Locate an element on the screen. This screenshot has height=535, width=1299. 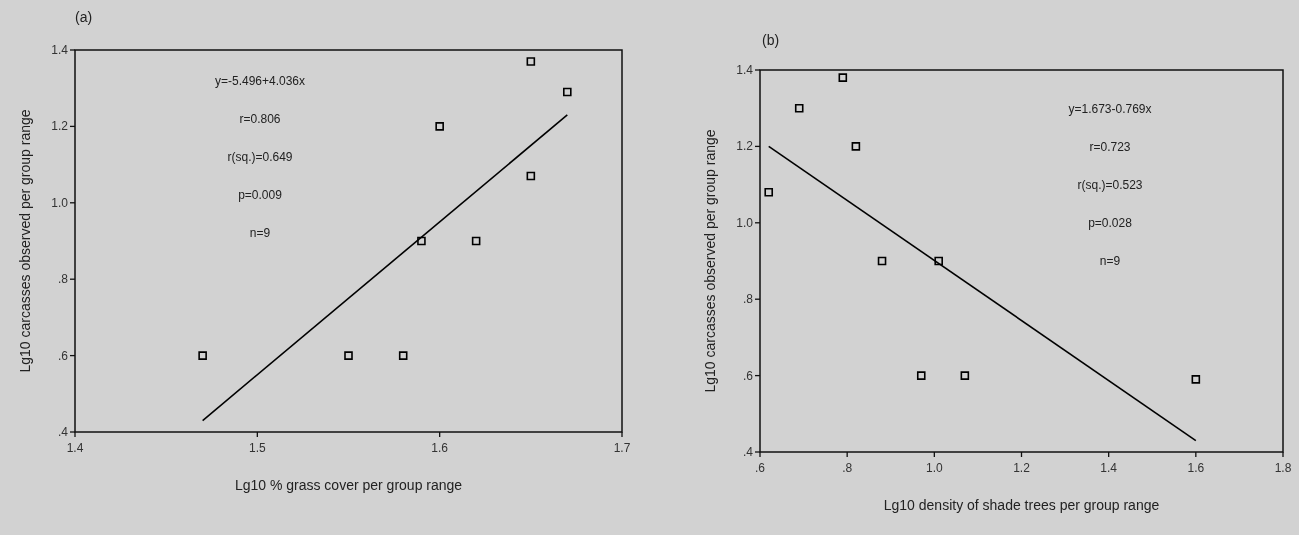
annotation: r(sq.)=0.649 is located at coordinates (260, 157).